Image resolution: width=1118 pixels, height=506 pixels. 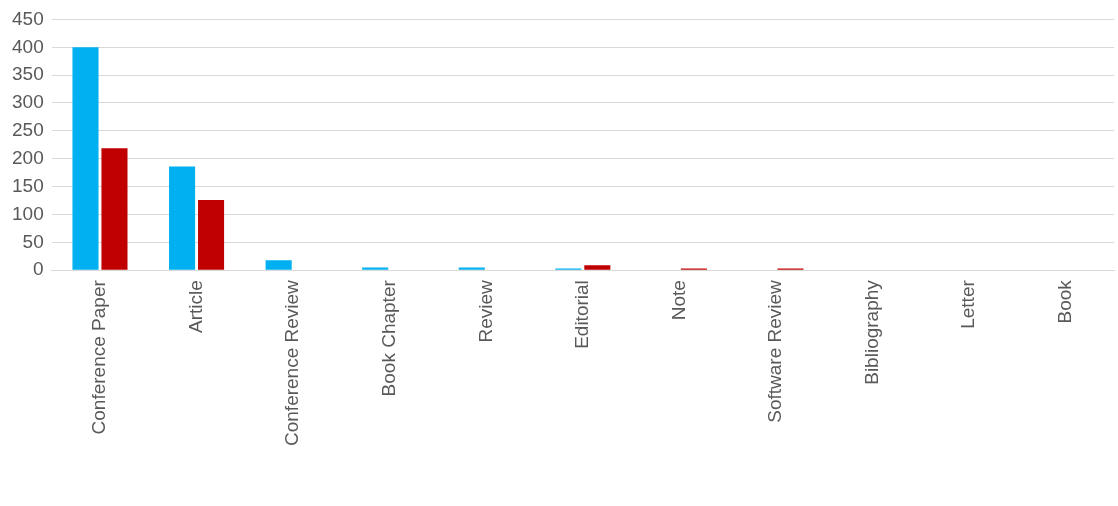 I want to click on x-tick-label: Software Review, so click(x=775, y=351).